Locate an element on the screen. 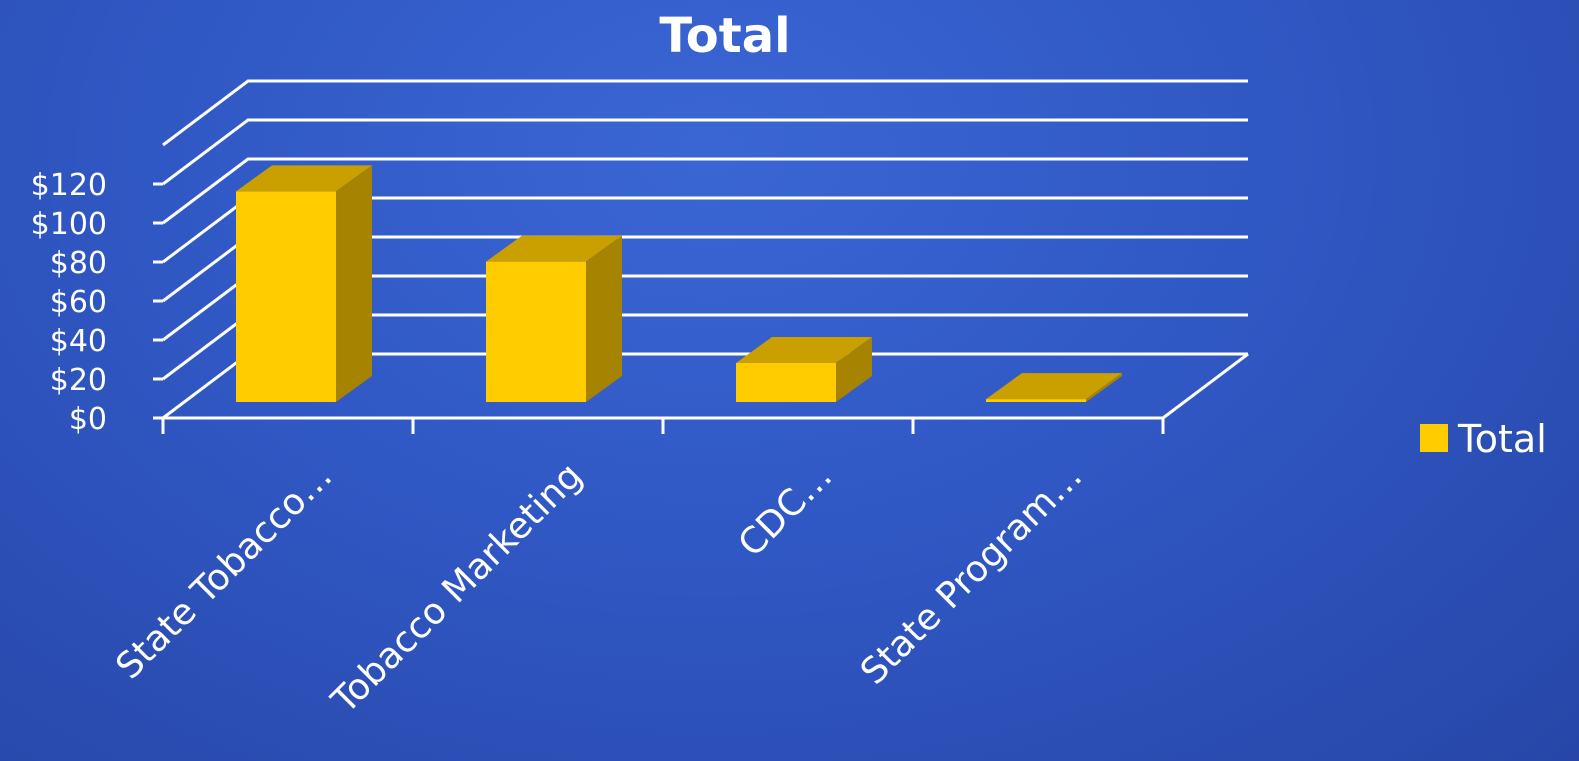  y-tick-label: $0 is located at coordinates (88, 419).